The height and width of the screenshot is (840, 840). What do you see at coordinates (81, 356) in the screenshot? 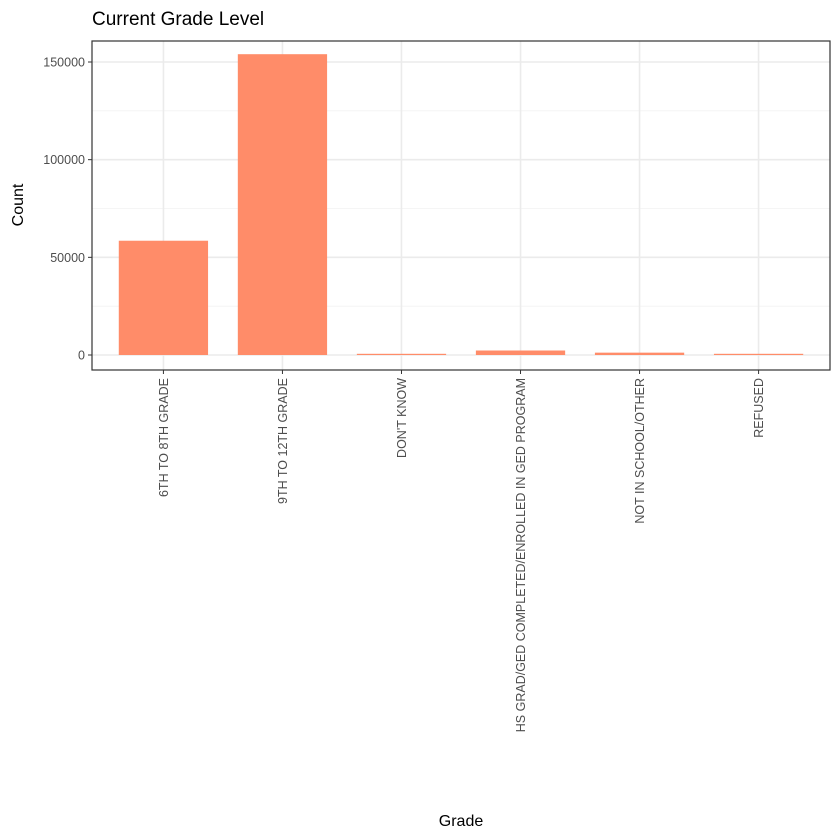
I see `y-tick-label: 0` at bounding box center [81, 356].